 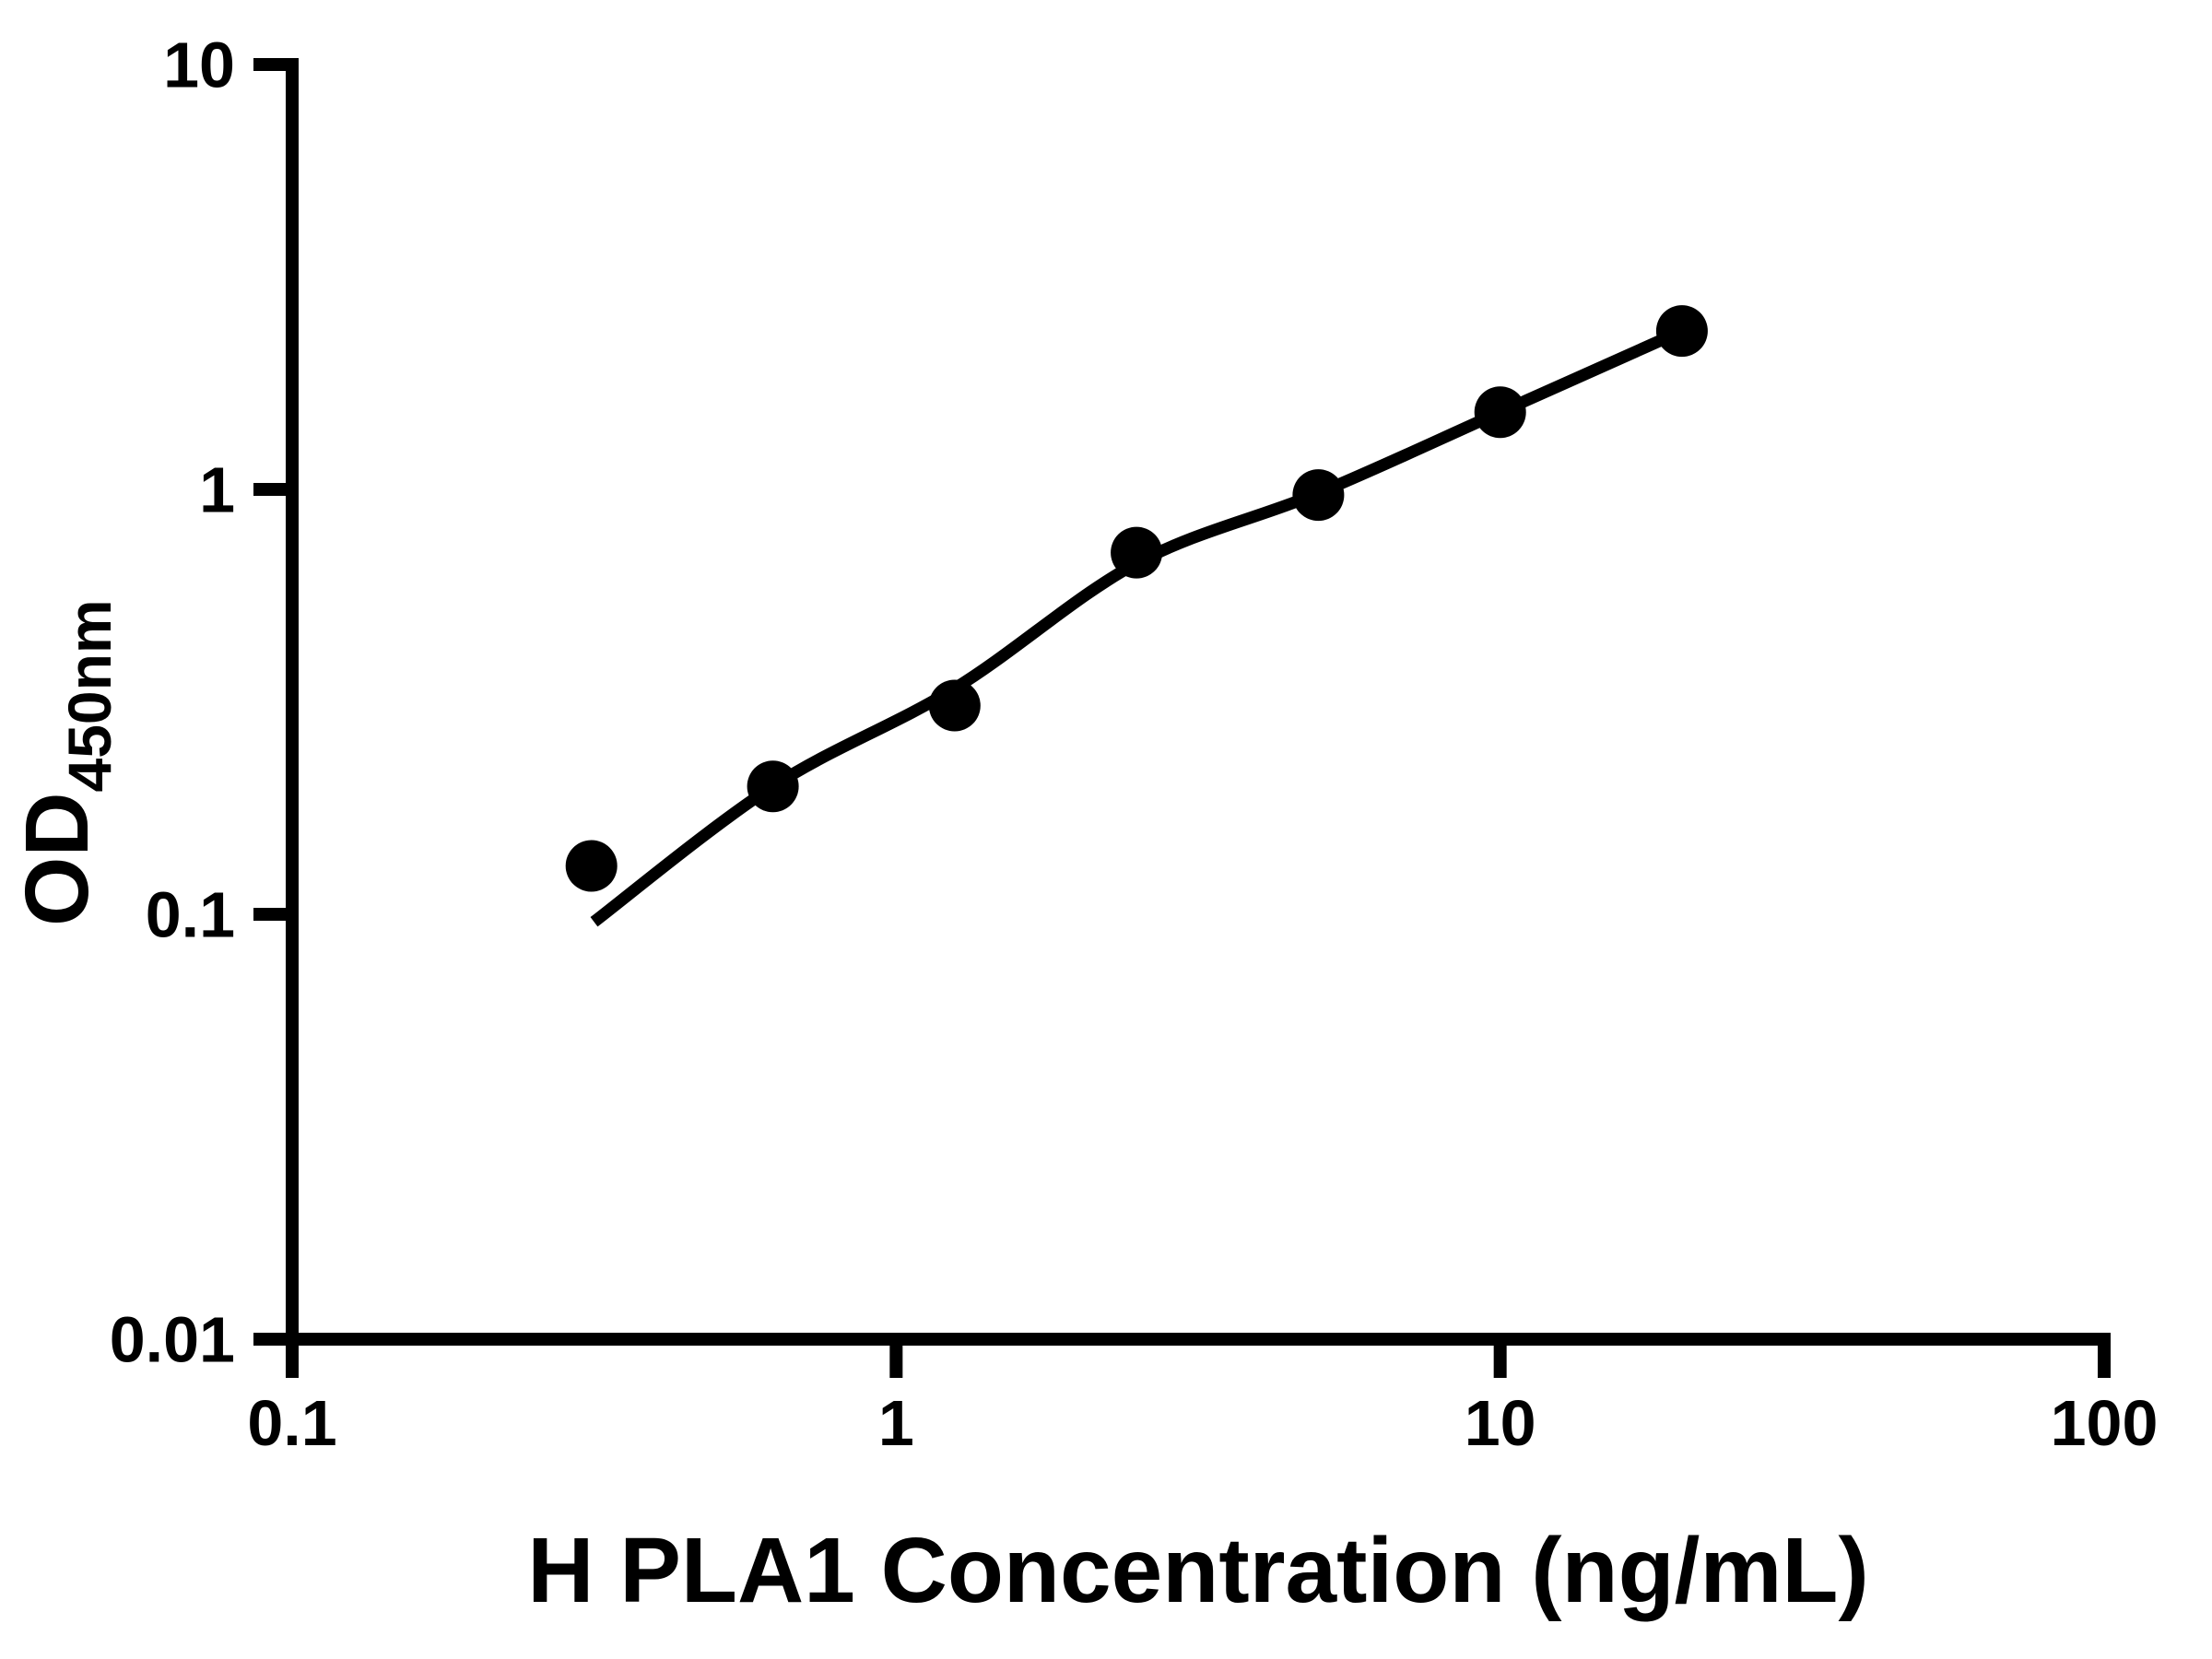 I want to click on y-tick-label: 0.01, so click(x=172, y=1340).